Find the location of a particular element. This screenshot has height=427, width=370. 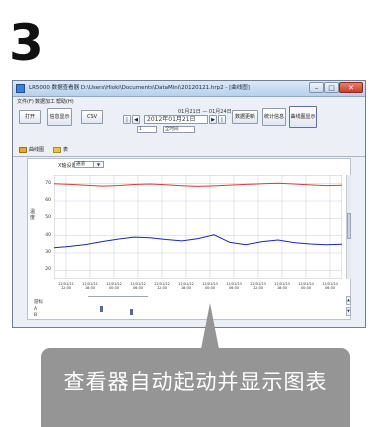

vertical-scrollbar is located at coordinates (348, 227).